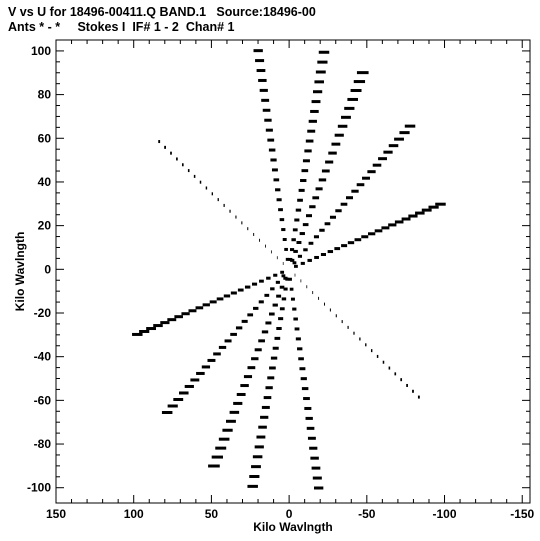 The height and width of the screenshot is (541, 540). I want to click on y-tick-label: -40, so click(43, 357).